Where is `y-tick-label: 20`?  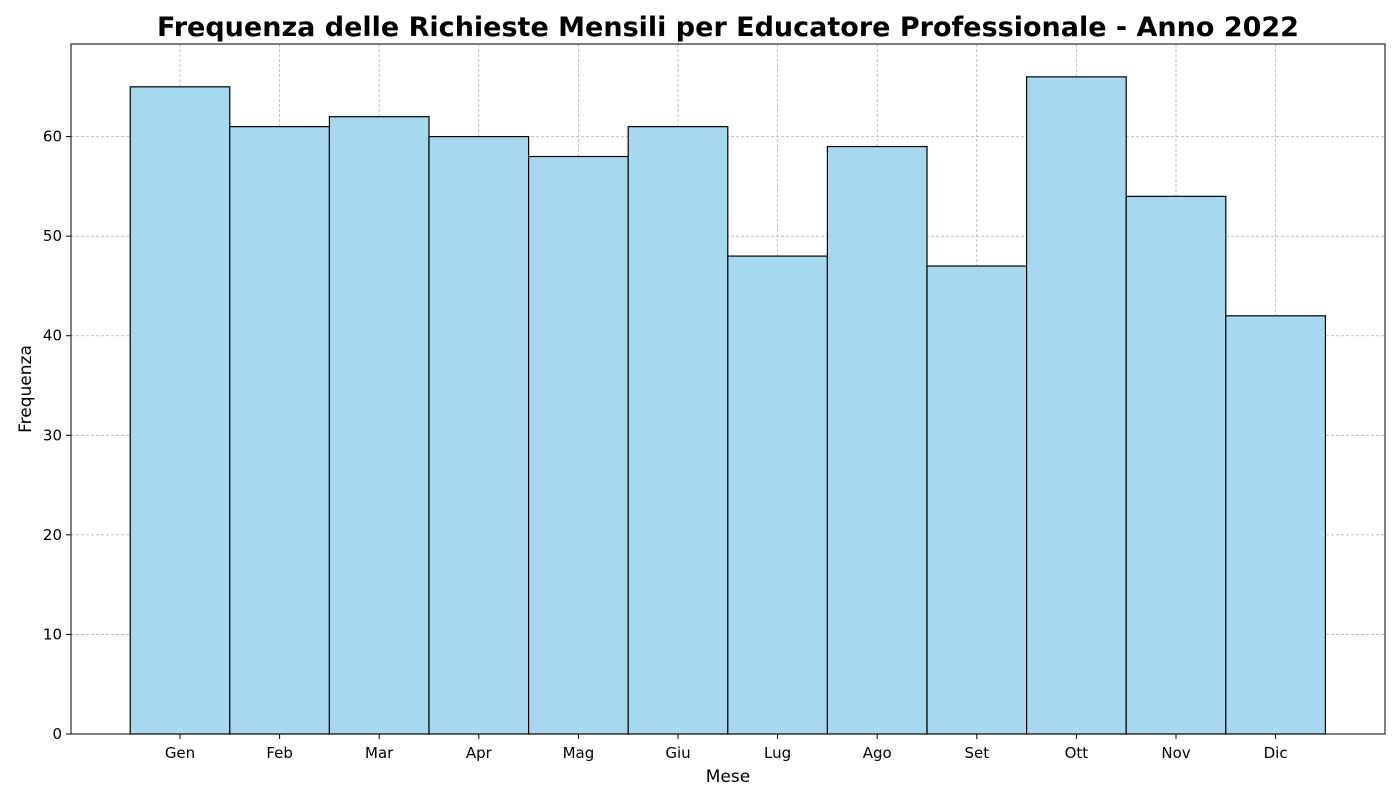 y-tick-label: 20 is located at coordinates (52, 535).